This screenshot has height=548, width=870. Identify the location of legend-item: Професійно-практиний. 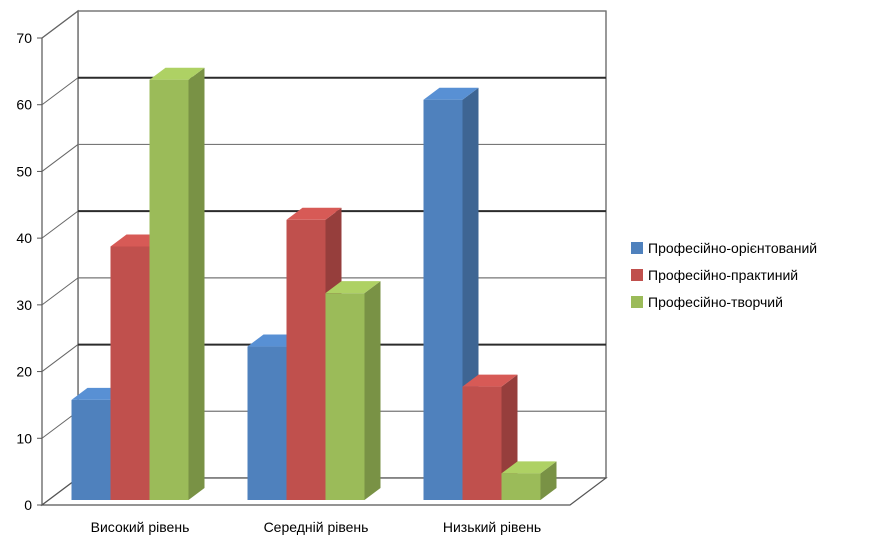
(714, 275).